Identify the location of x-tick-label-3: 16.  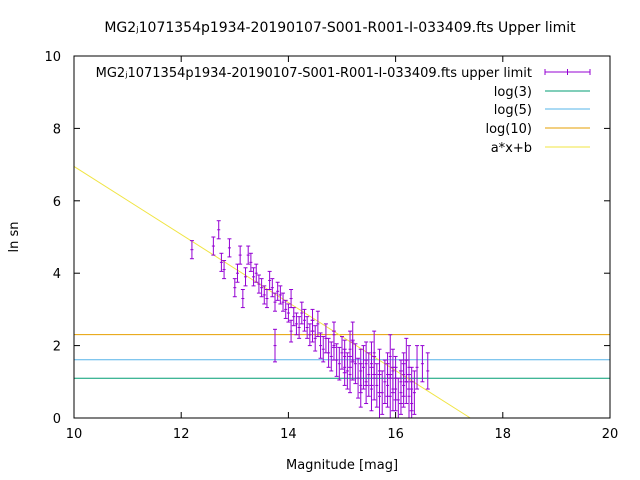
(395, 434).